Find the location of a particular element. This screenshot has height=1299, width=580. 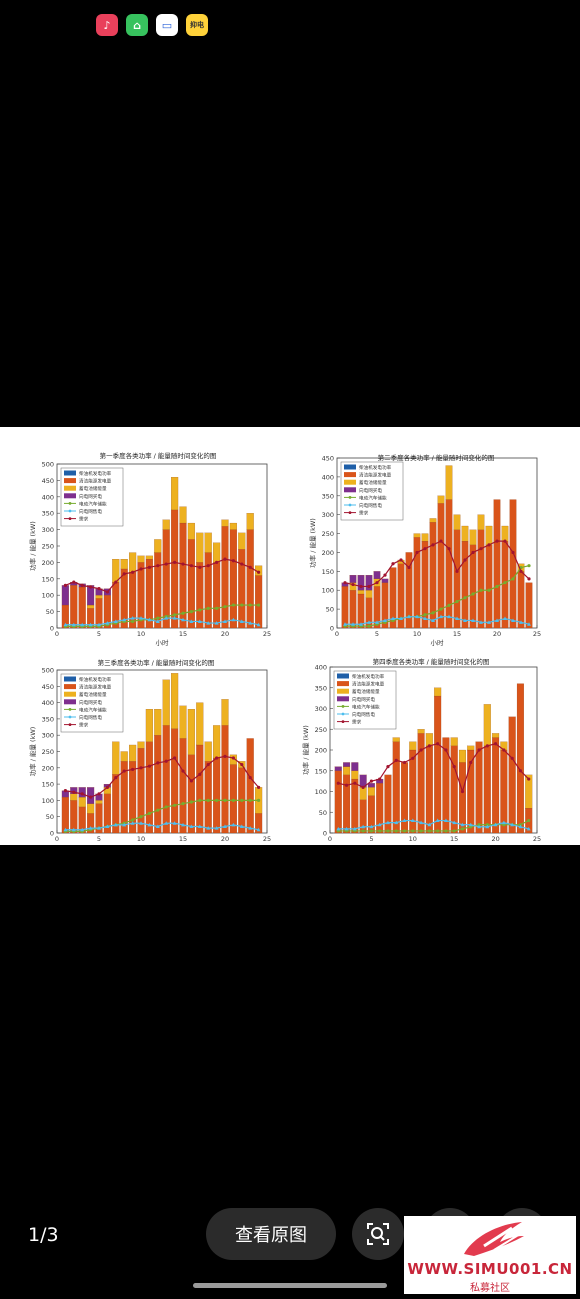

home-indicator is located at coordinates (290, 1285).